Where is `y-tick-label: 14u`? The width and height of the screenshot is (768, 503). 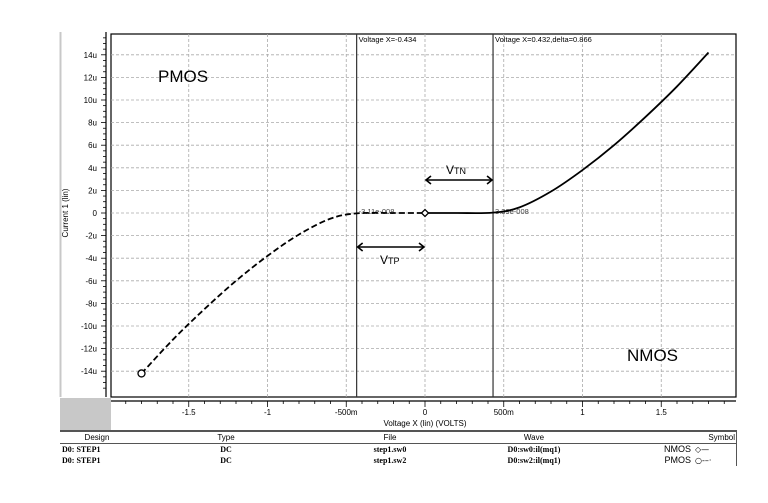
y-tick-label: 14u is located at coordinates (90, 55).